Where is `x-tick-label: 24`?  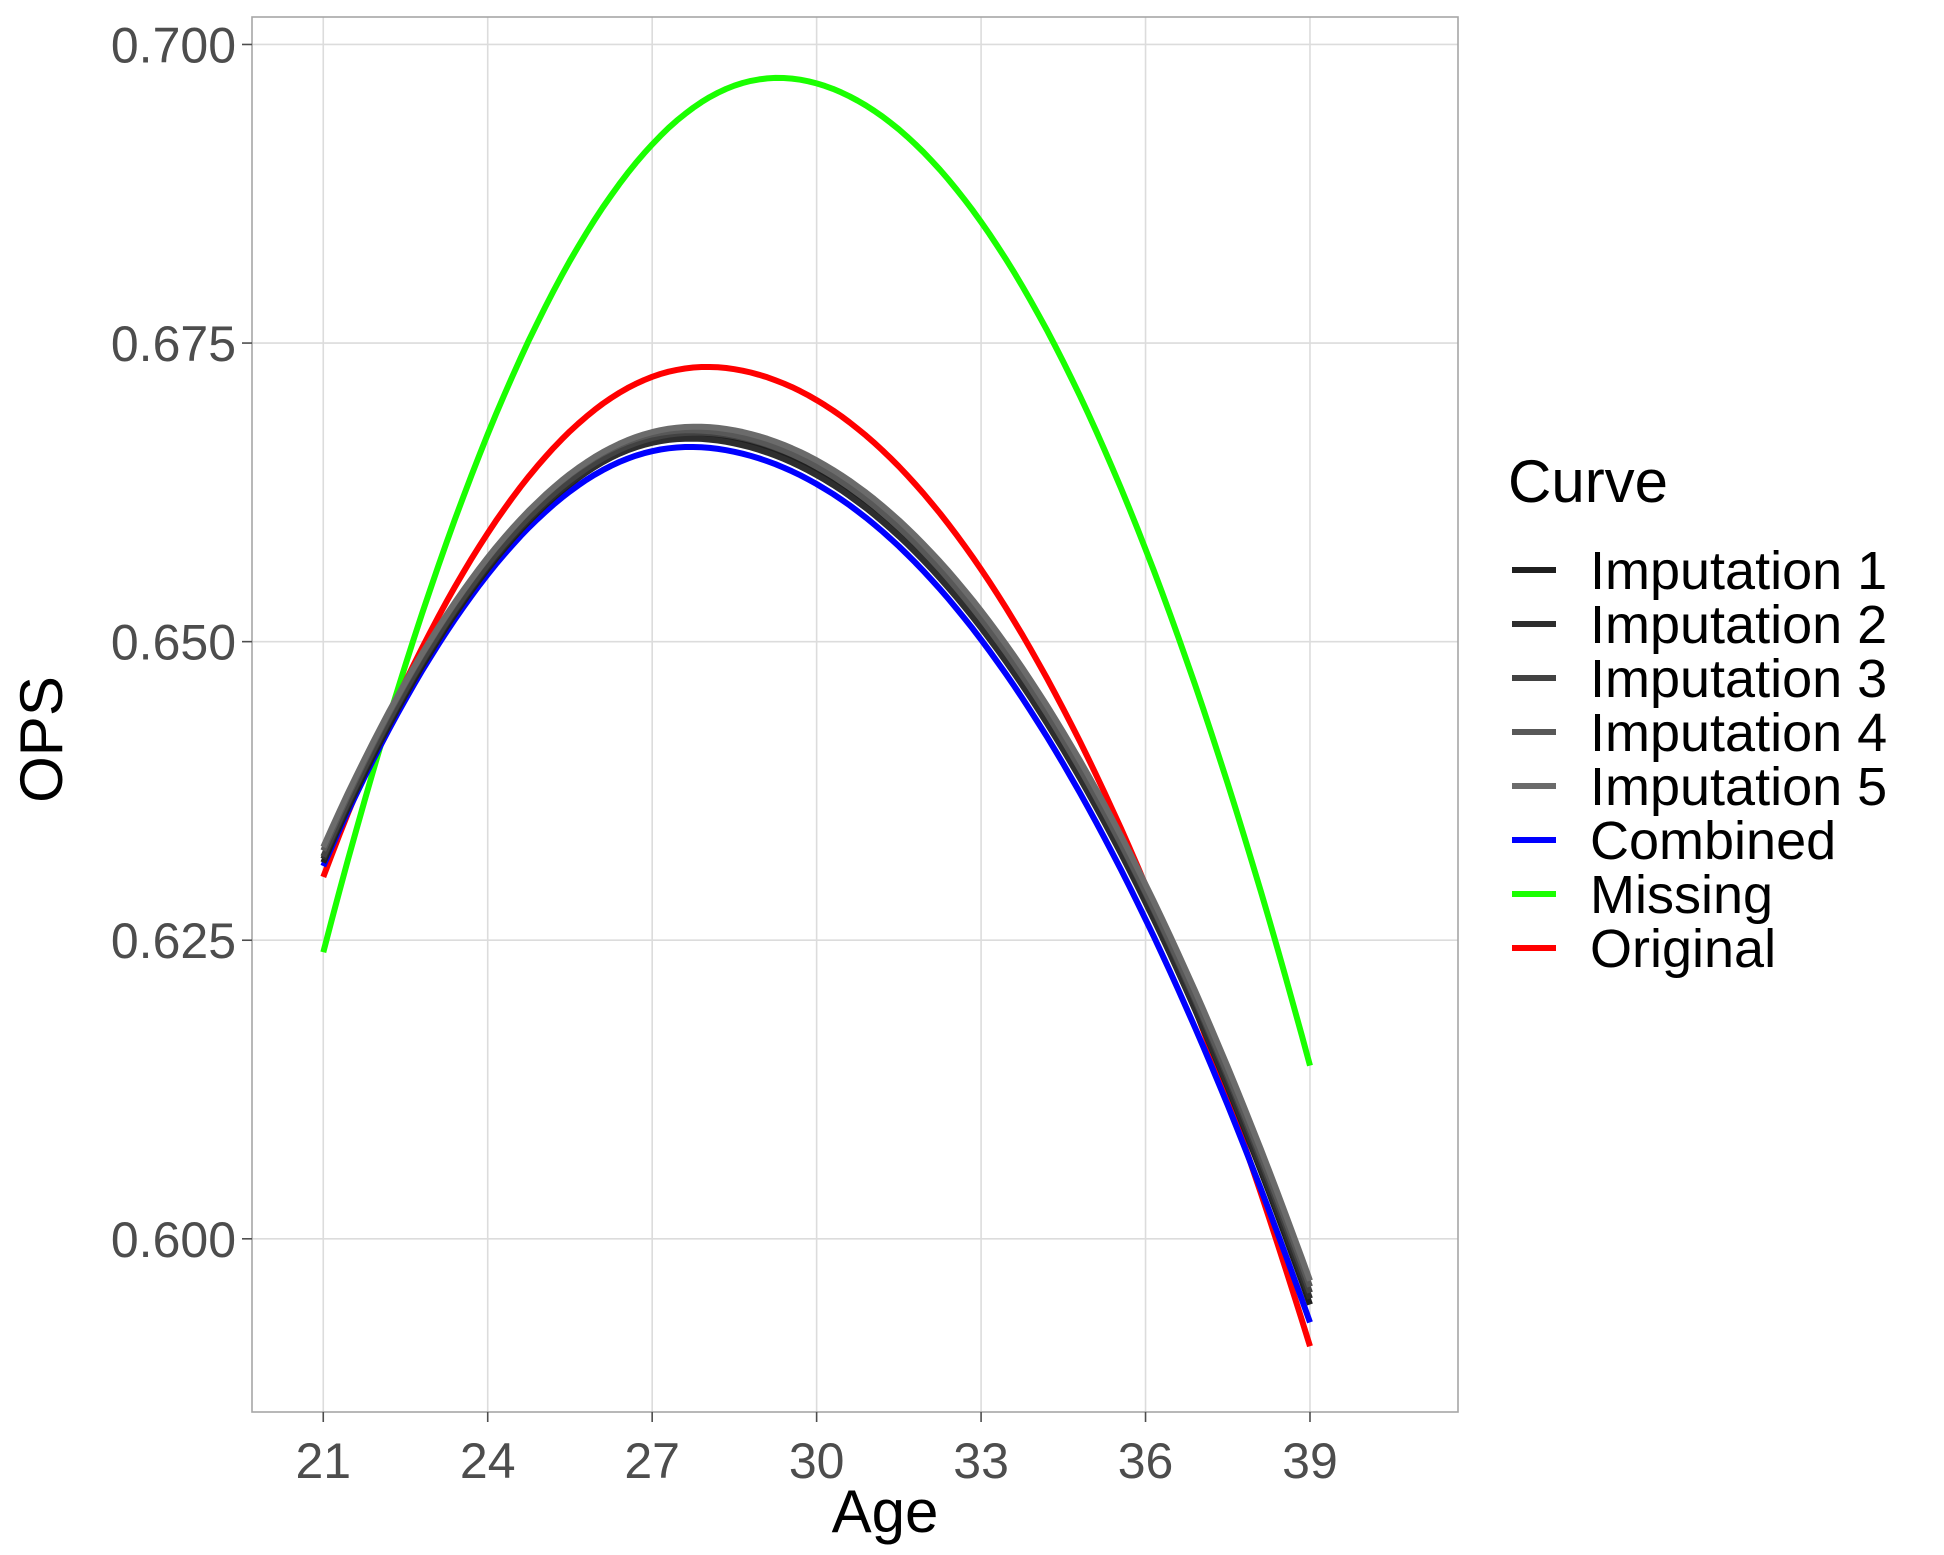 x-tick-label: 24 is located at coordinates (488, 1461).